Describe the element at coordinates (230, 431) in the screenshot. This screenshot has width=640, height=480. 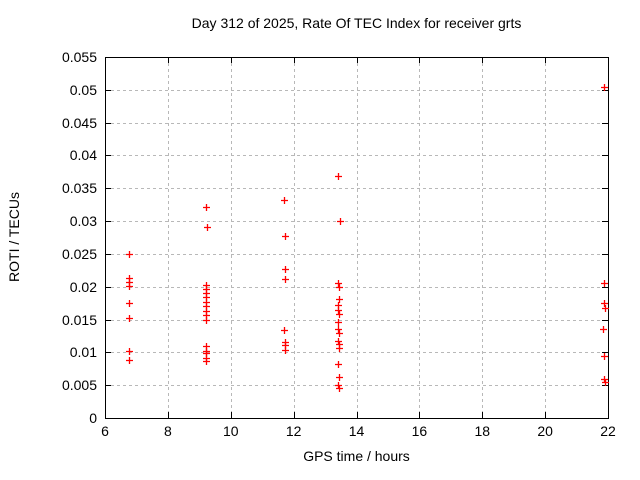
I see `x-tick-label: 10` at that location.